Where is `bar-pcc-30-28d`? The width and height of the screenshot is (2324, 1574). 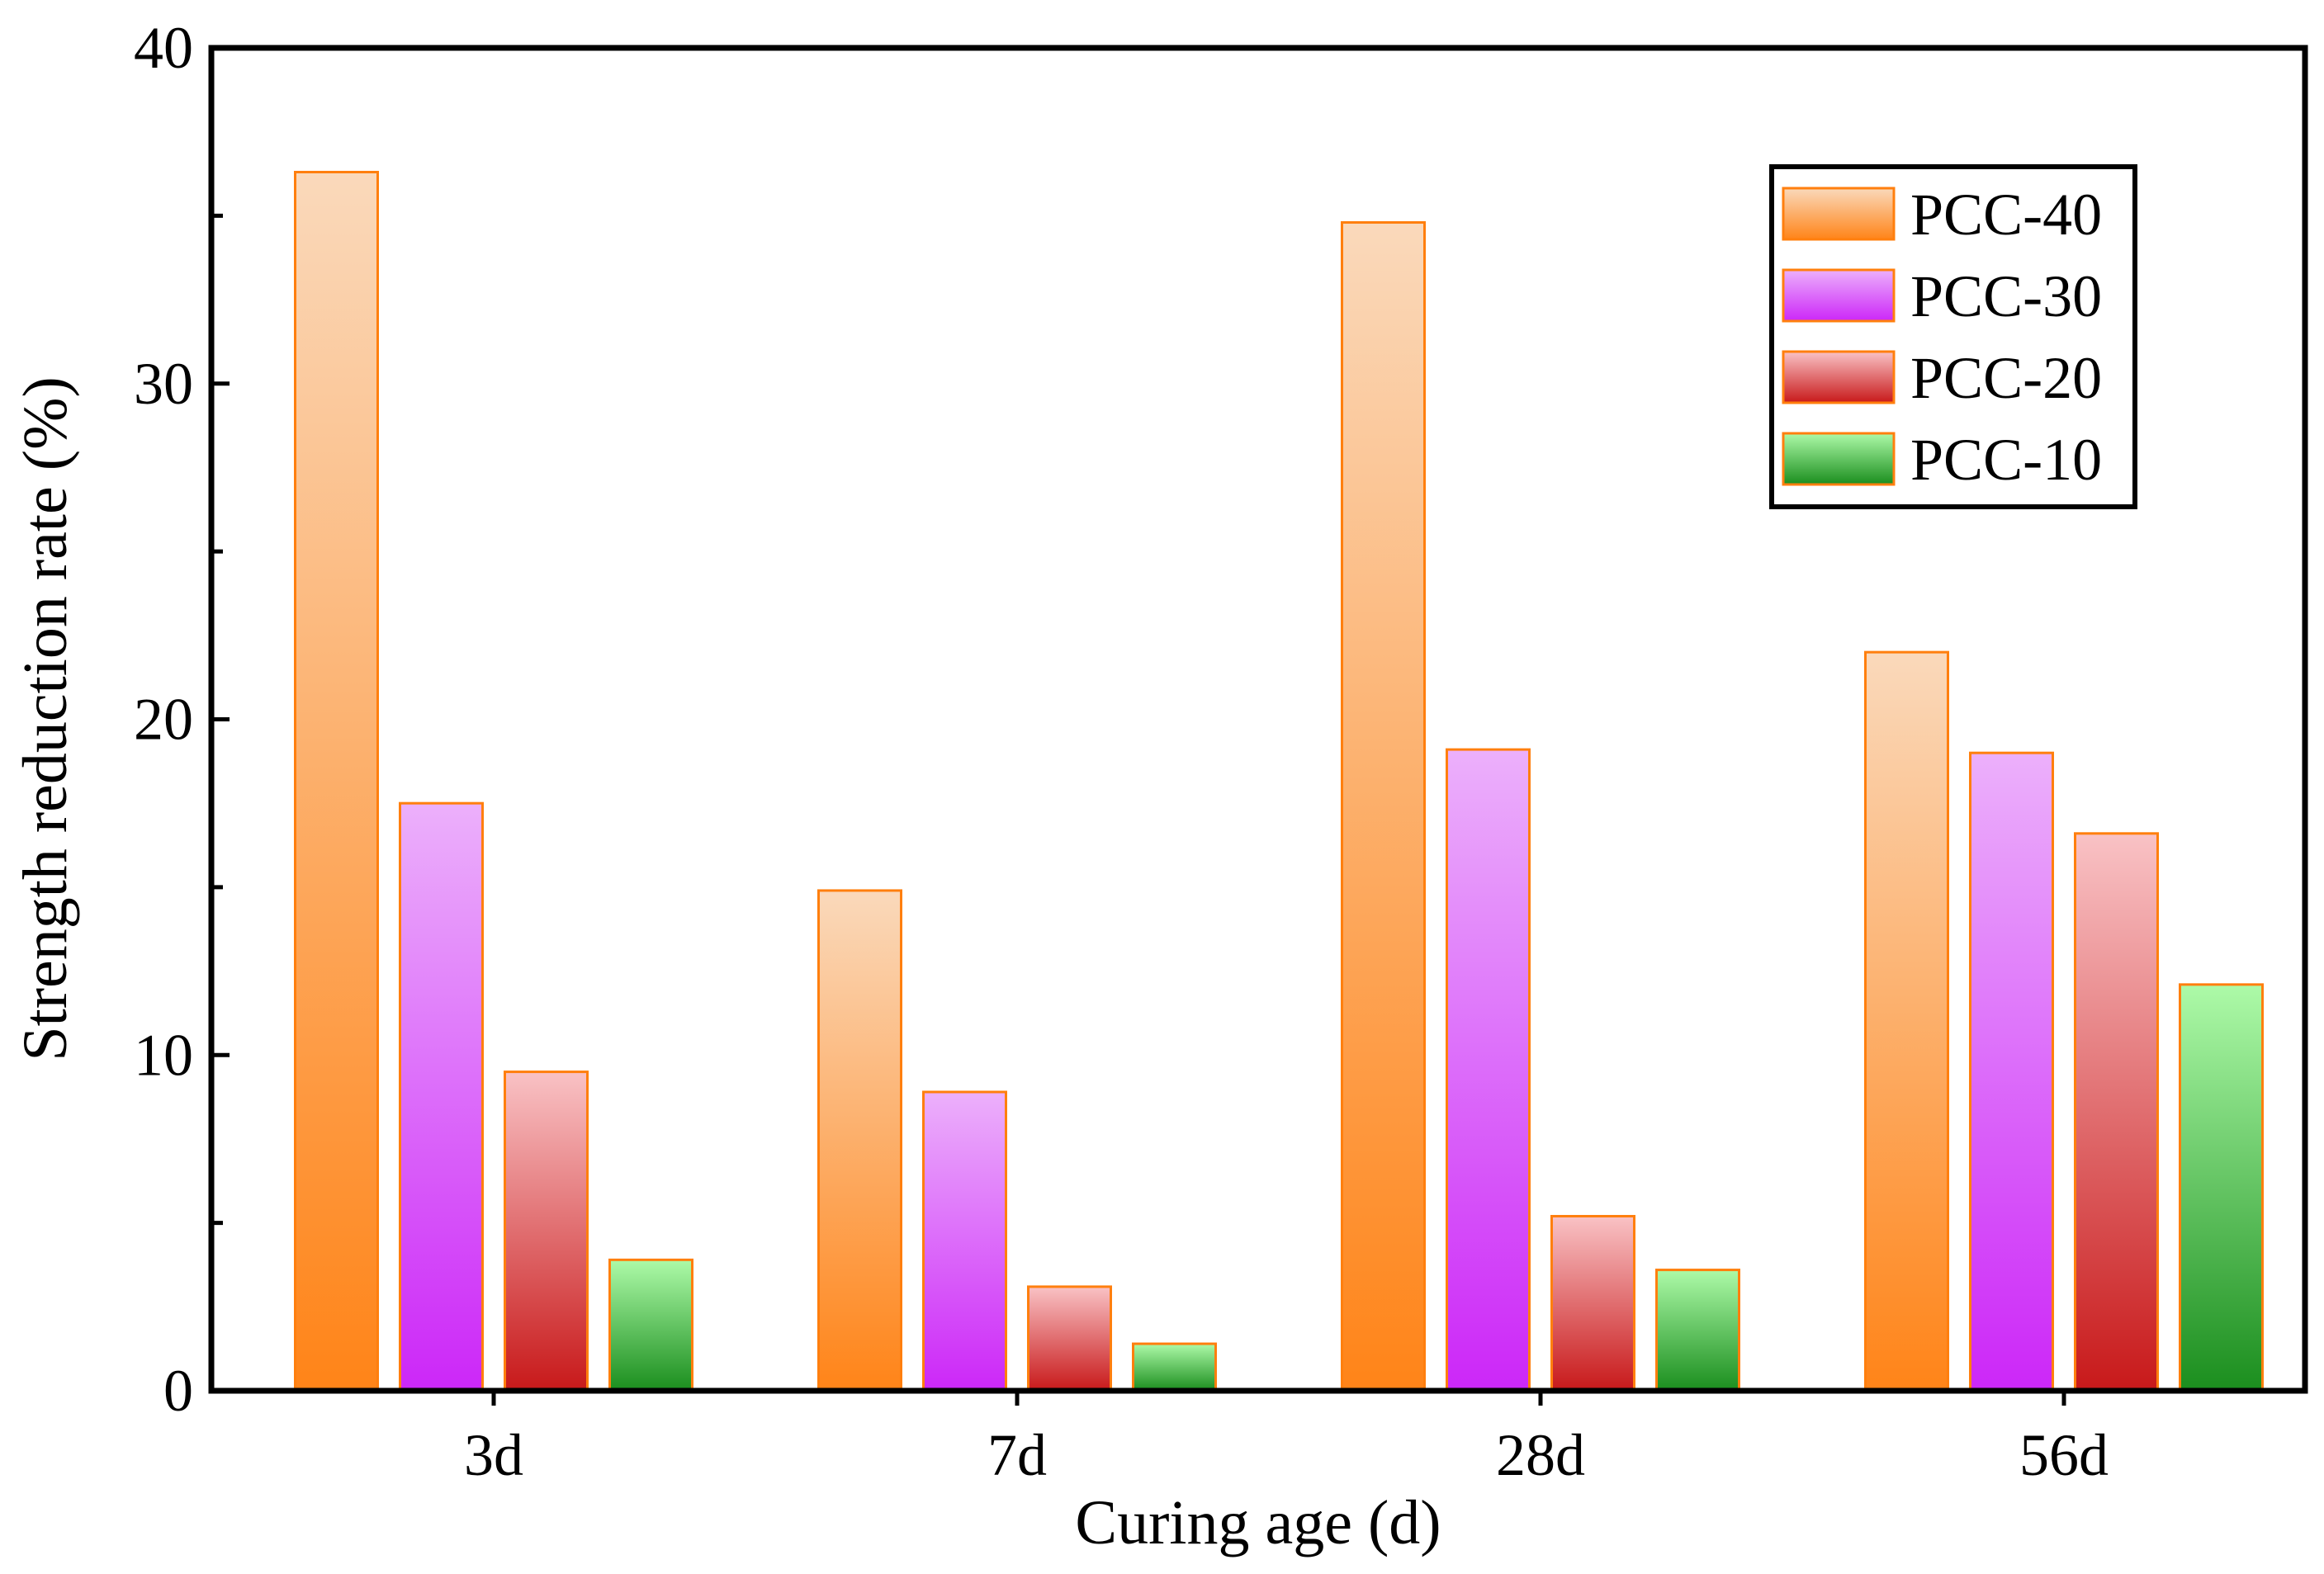 bar-pcc-30-28d is located at coordinates (1489, 1070).